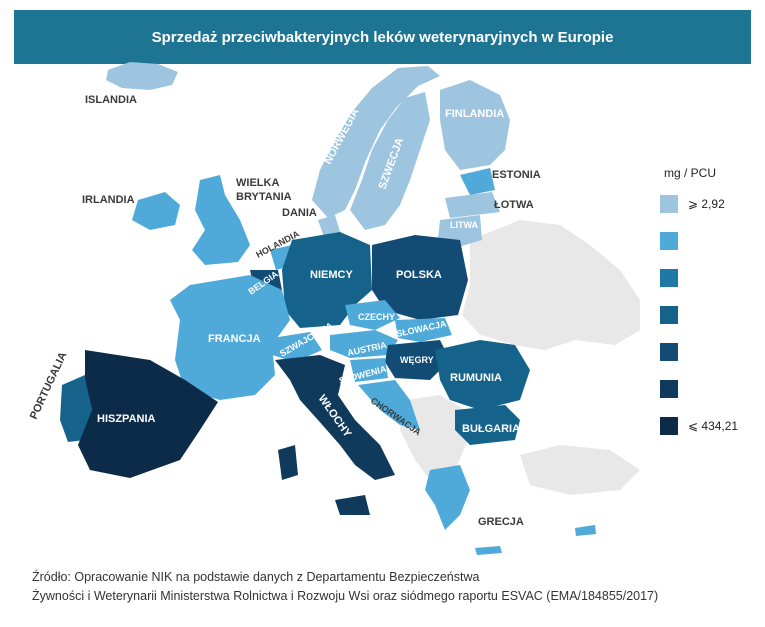 Image resolution: width=765 pixels, height=627 pixels. What do you see at coordinates (257, 183) in the screenshot?
I see `label-wielka-brytania-1: WIELKA` at bounding box center [257, 183].